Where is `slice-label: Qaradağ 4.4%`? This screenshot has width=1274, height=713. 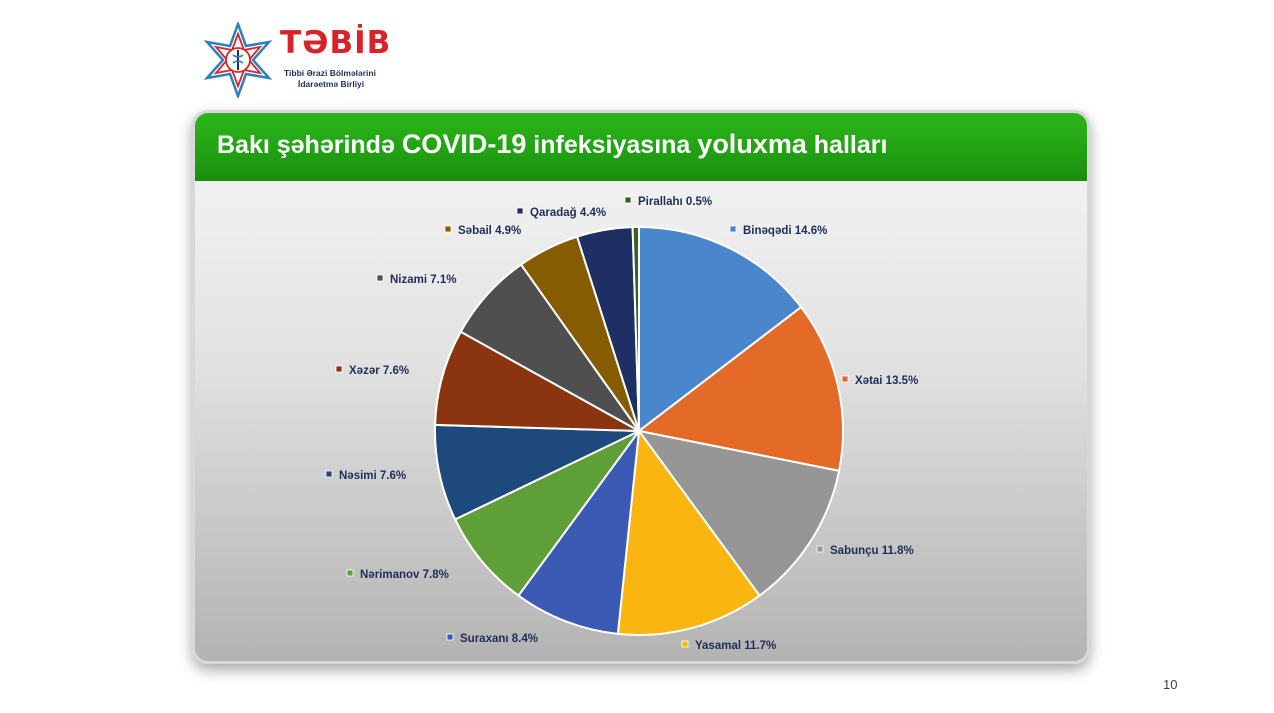
slice-label: Qaradağ 4.4% is located at coordinates (568, 213).